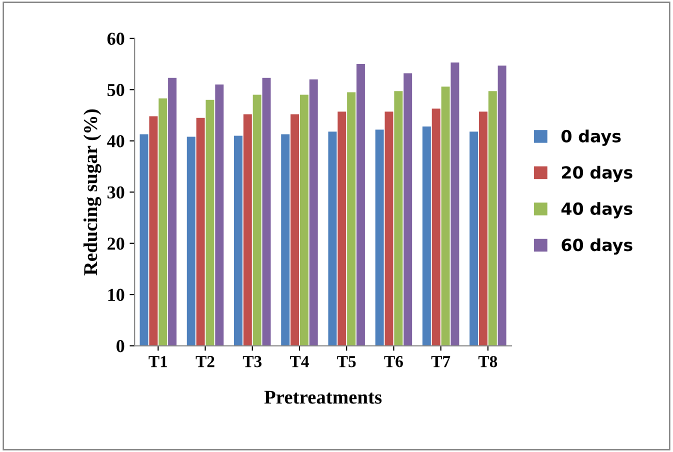 This screenshot has width=673, height=452. What do you see at coordinates (115, 141) in the screenshot?
I see `y-tick-label: 40` at bounding box center [115, 141].